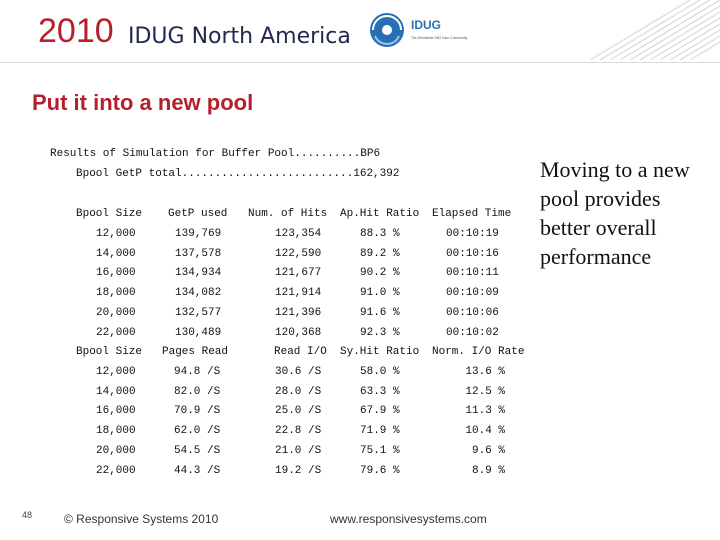 Image resolution: width=720 pixels, height=540 pixels. Describe the element at coordinates (197, 431) in the screenshot. I see `table2-cell: 62.0 /S` at that location.